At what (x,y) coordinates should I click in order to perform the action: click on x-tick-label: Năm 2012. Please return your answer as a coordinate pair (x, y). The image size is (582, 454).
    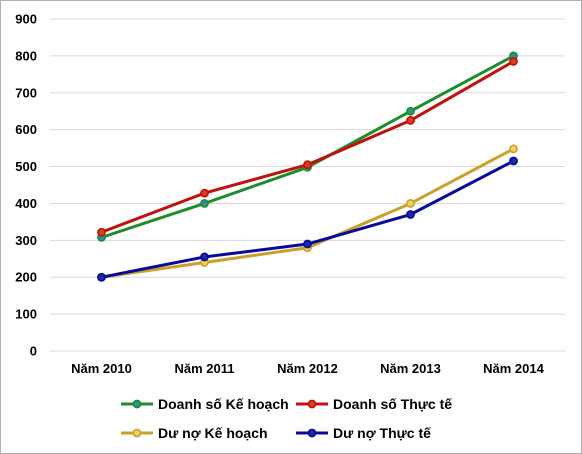
    Looking at the image, I should click on (307, 368).